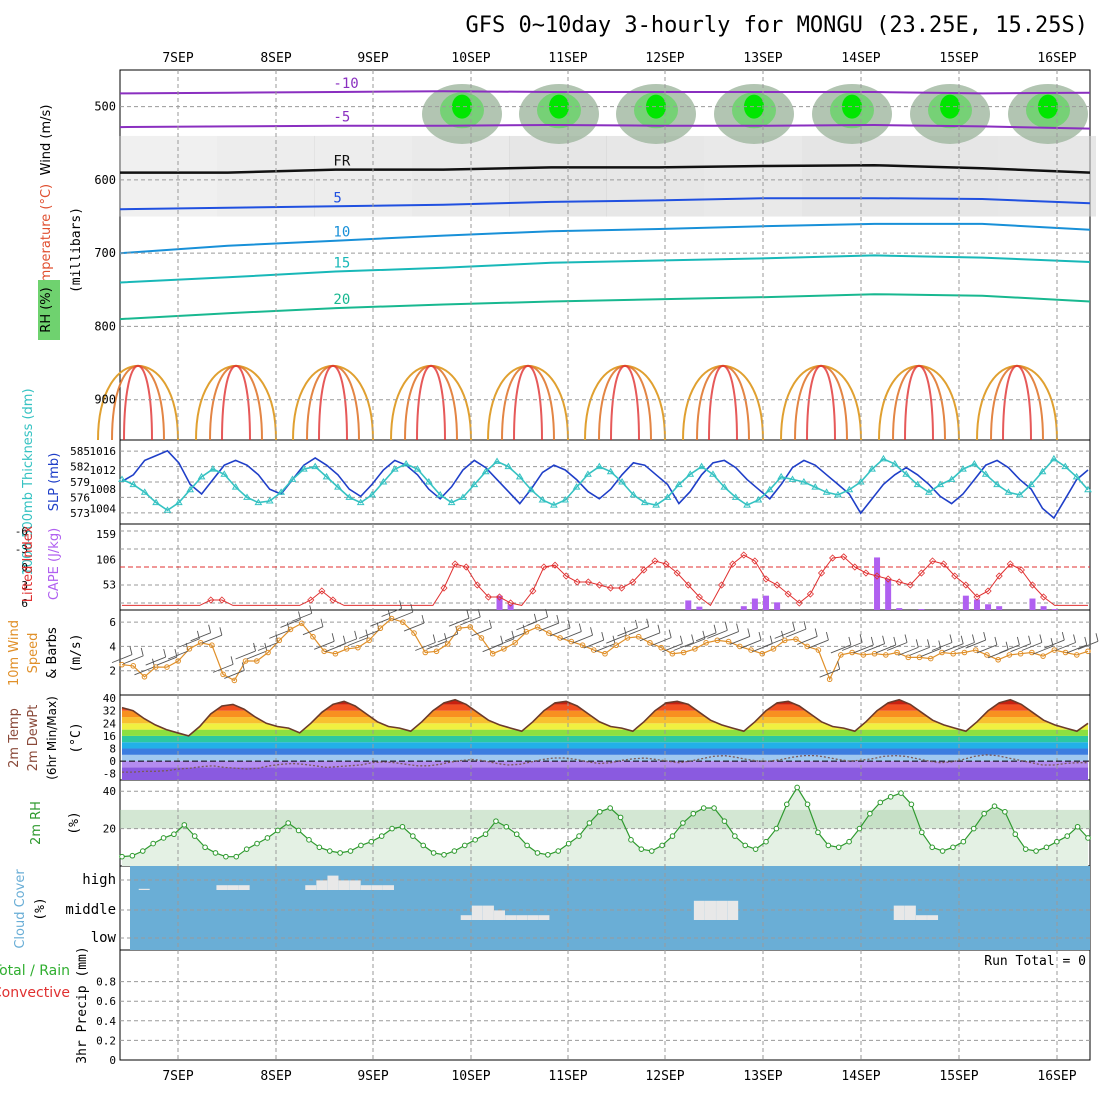  I want to click on rh-shade-saturated, so click(462, 106).